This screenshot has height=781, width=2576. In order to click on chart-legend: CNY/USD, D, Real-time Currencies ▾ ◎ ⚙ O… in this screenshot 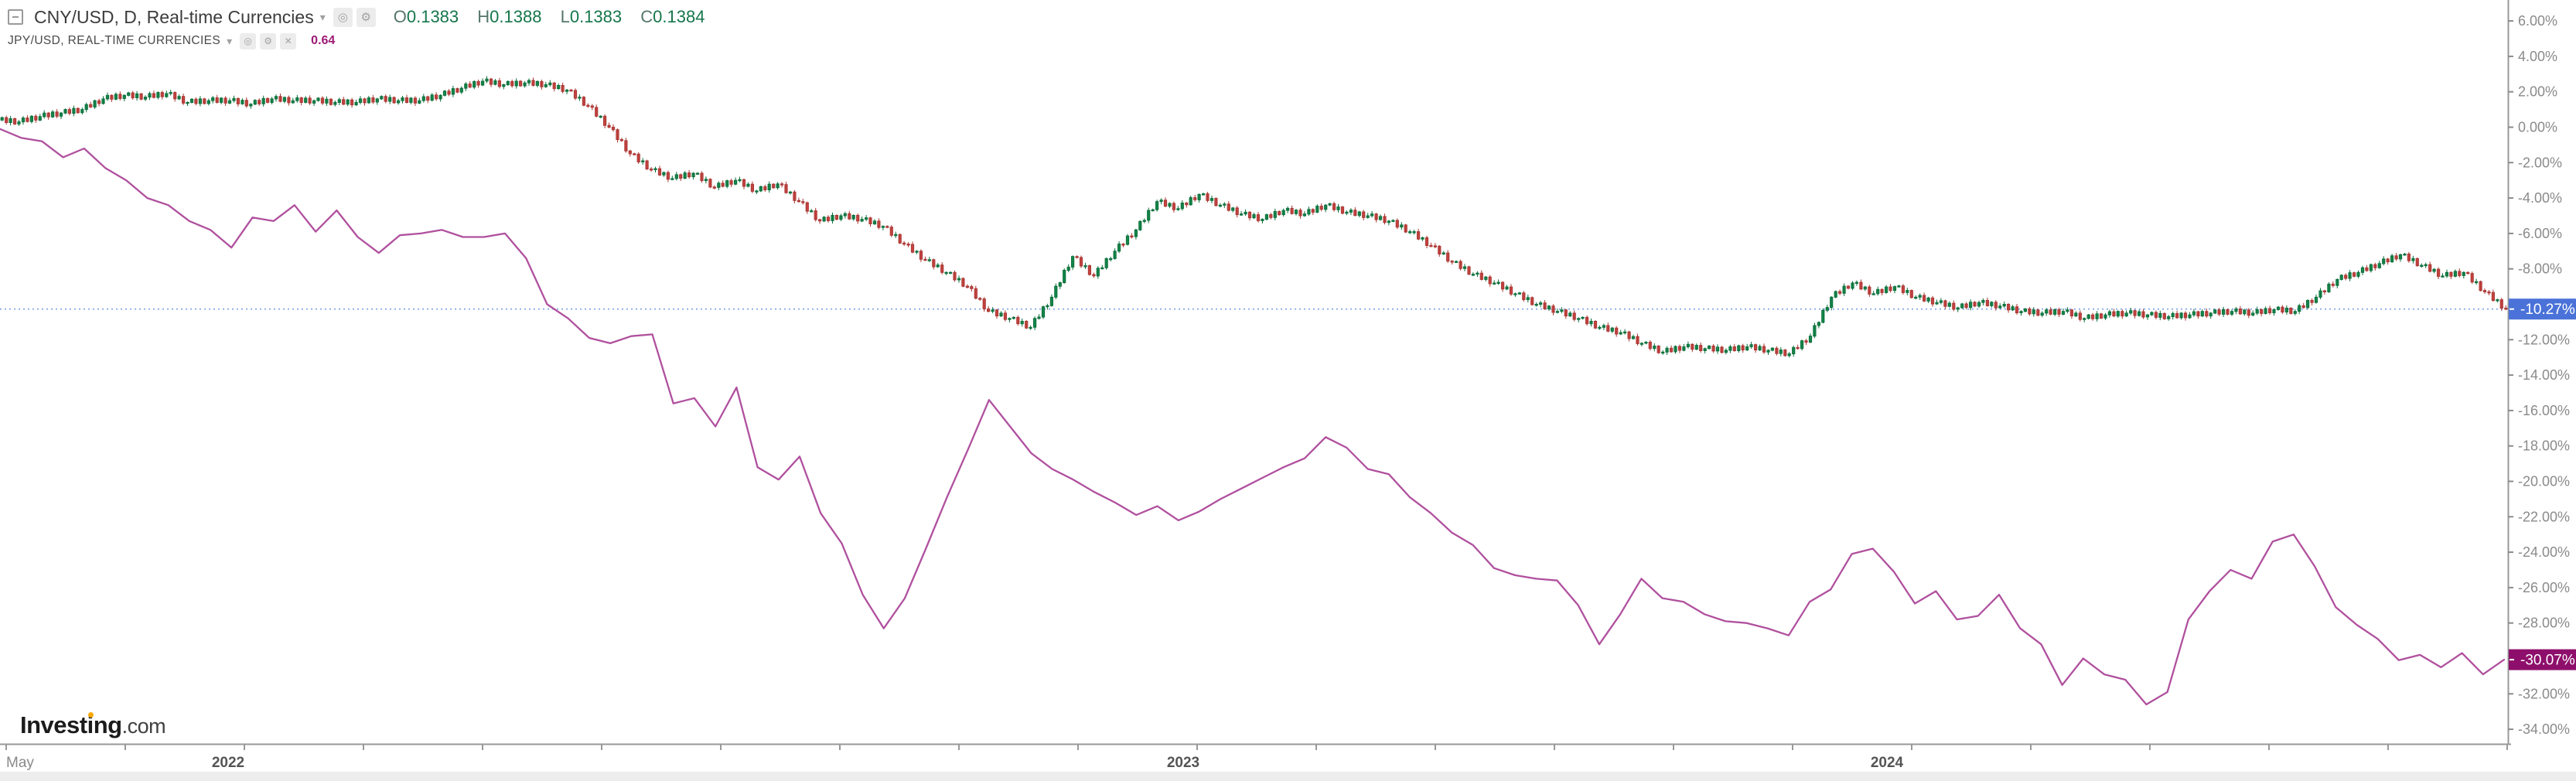, I will do `click(363, 28)`.